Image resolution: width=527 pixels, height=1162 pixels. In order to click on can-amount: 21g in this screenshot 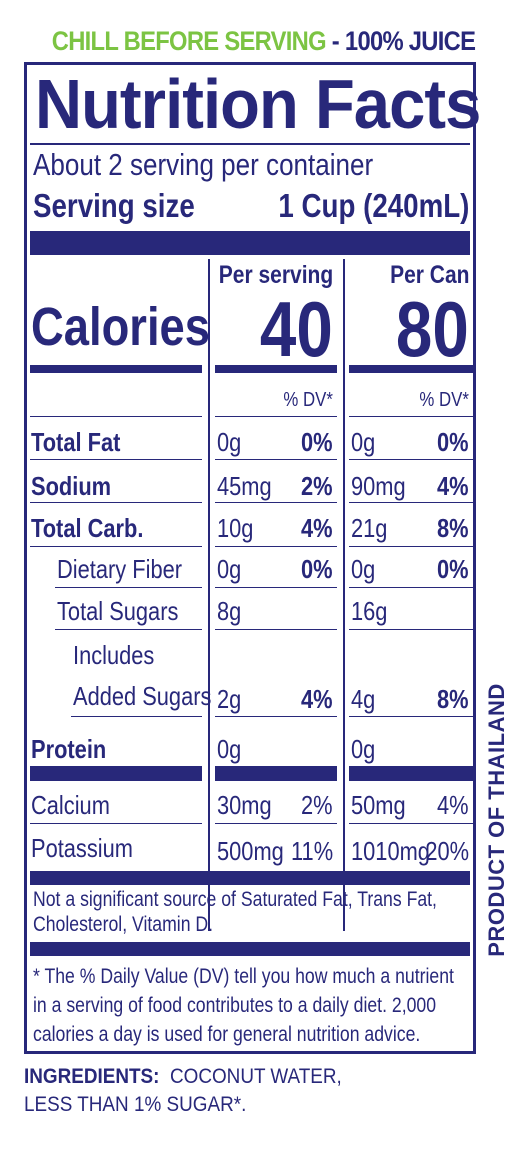, I will do `click(369, 528)`.